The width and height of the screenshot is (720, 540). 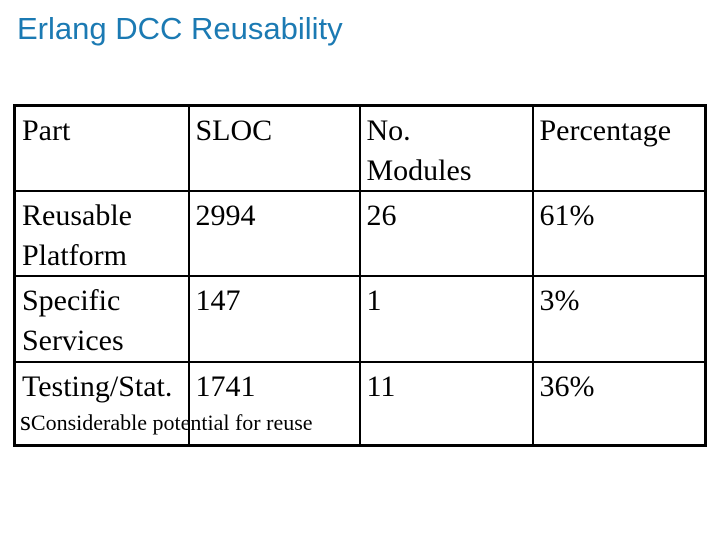 What do you see at coordinates (446, 148) in the screenshot?
I see `column-header-no-modules: No. Modules` at bounding box center [446, 148].